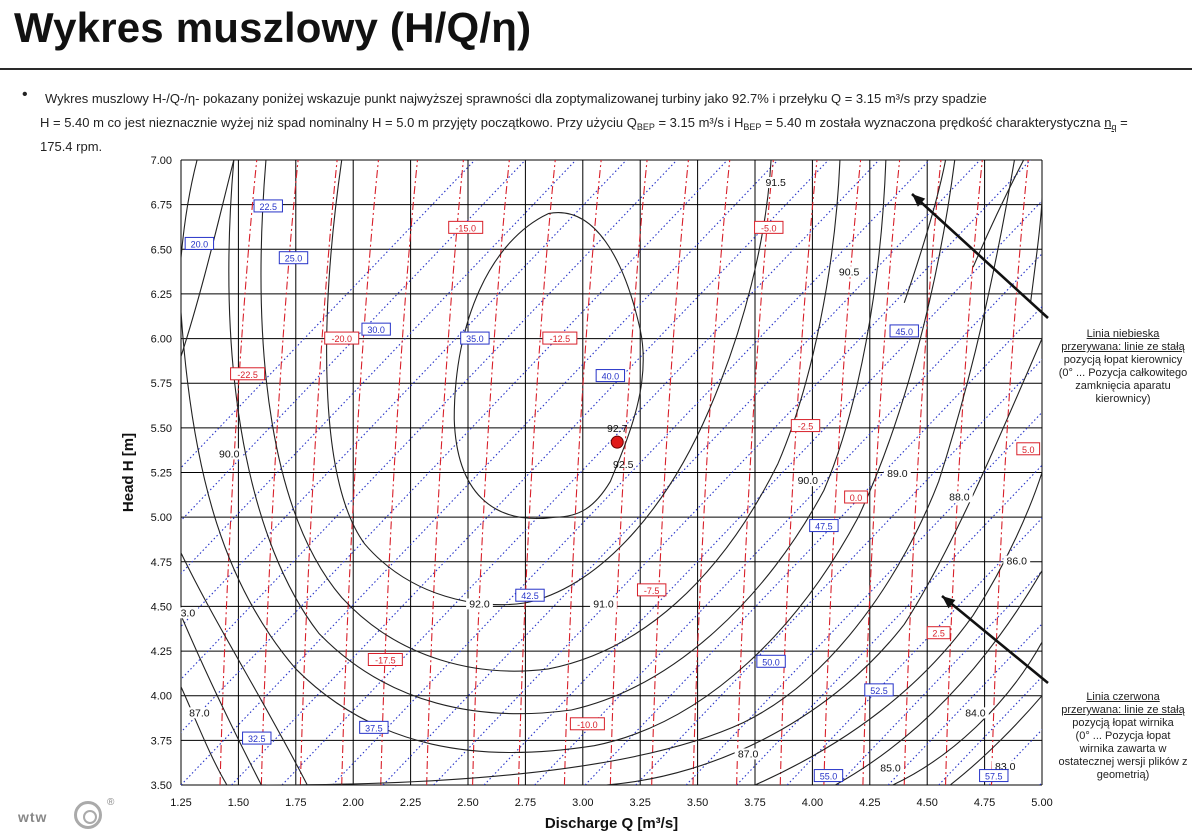  I want to click on red-value-label: -17.5, so click(385, 661).